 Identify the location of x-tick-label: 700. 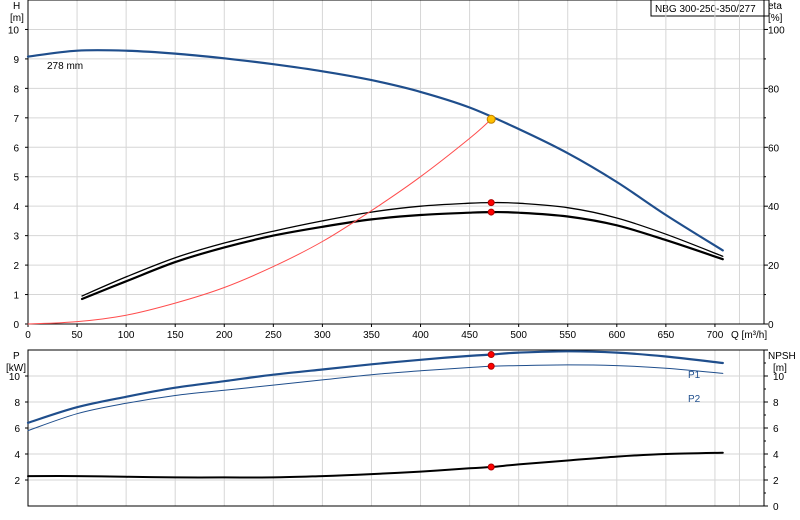
(715, 335).